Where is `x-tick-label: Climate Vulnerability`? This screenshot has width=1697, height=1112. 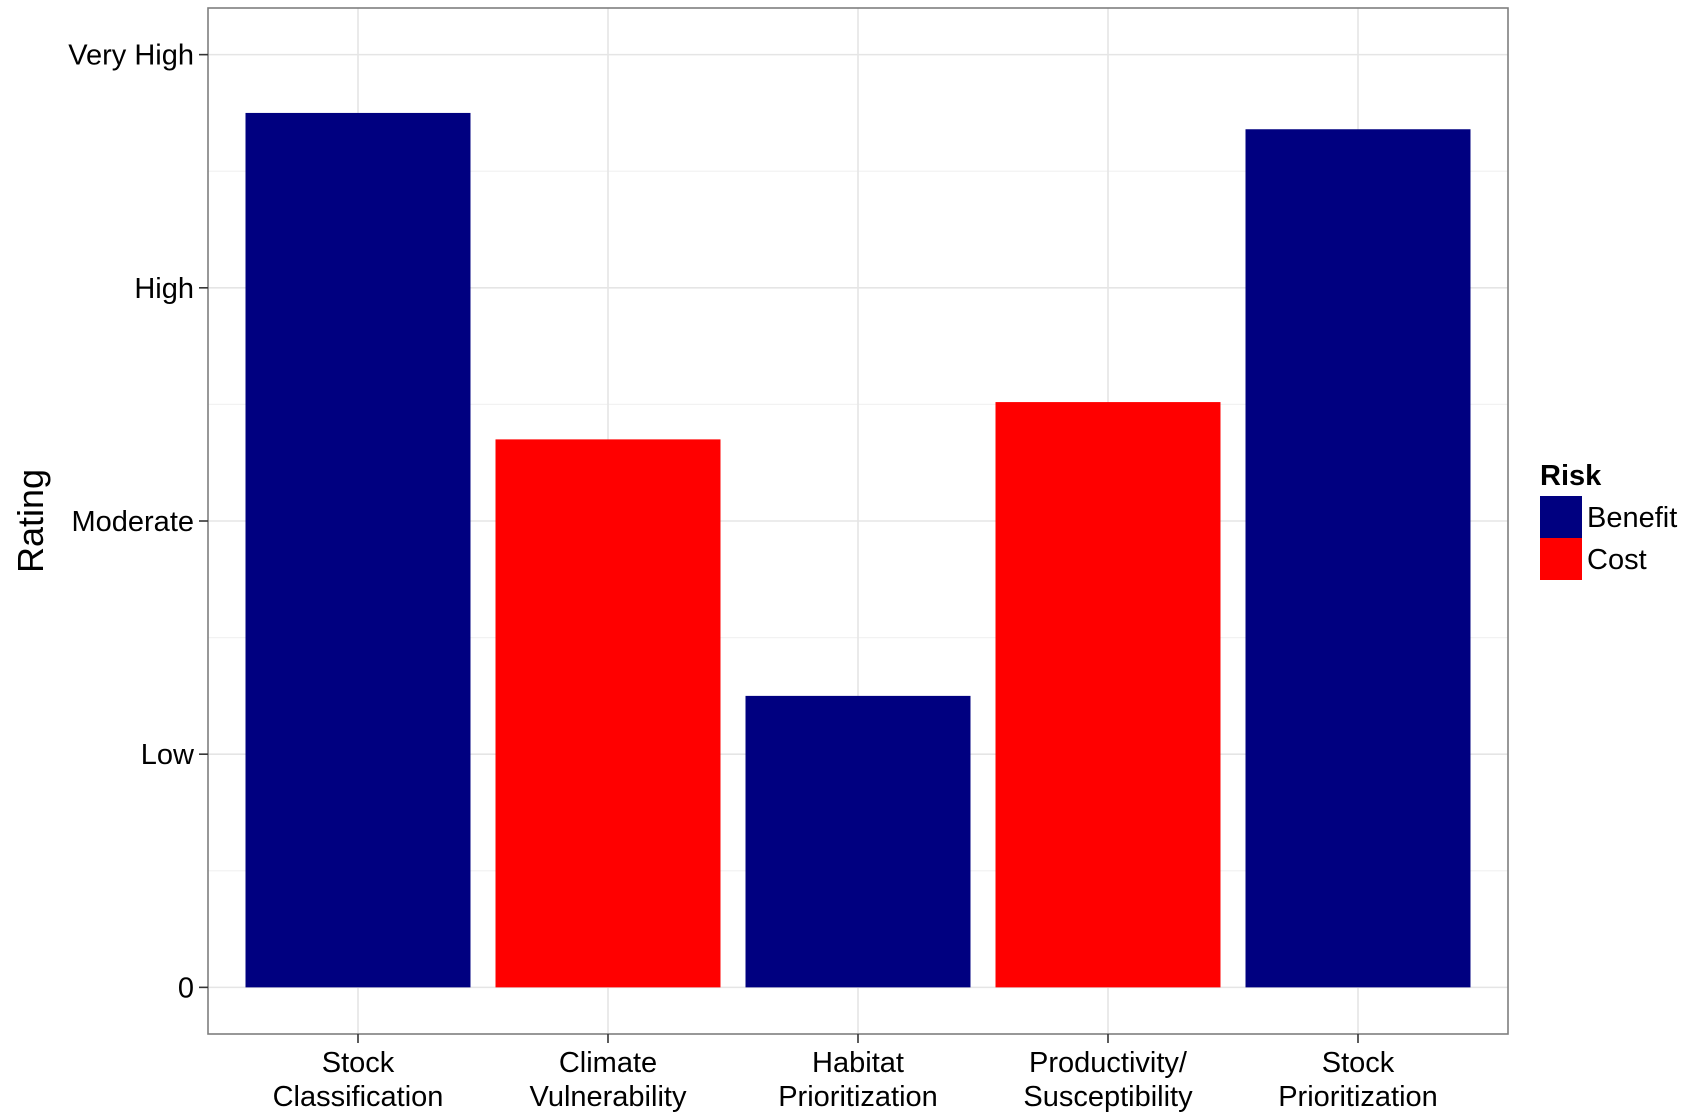
x-tick-label: Climate Vulnerability is located at coordinates (608, 1079).